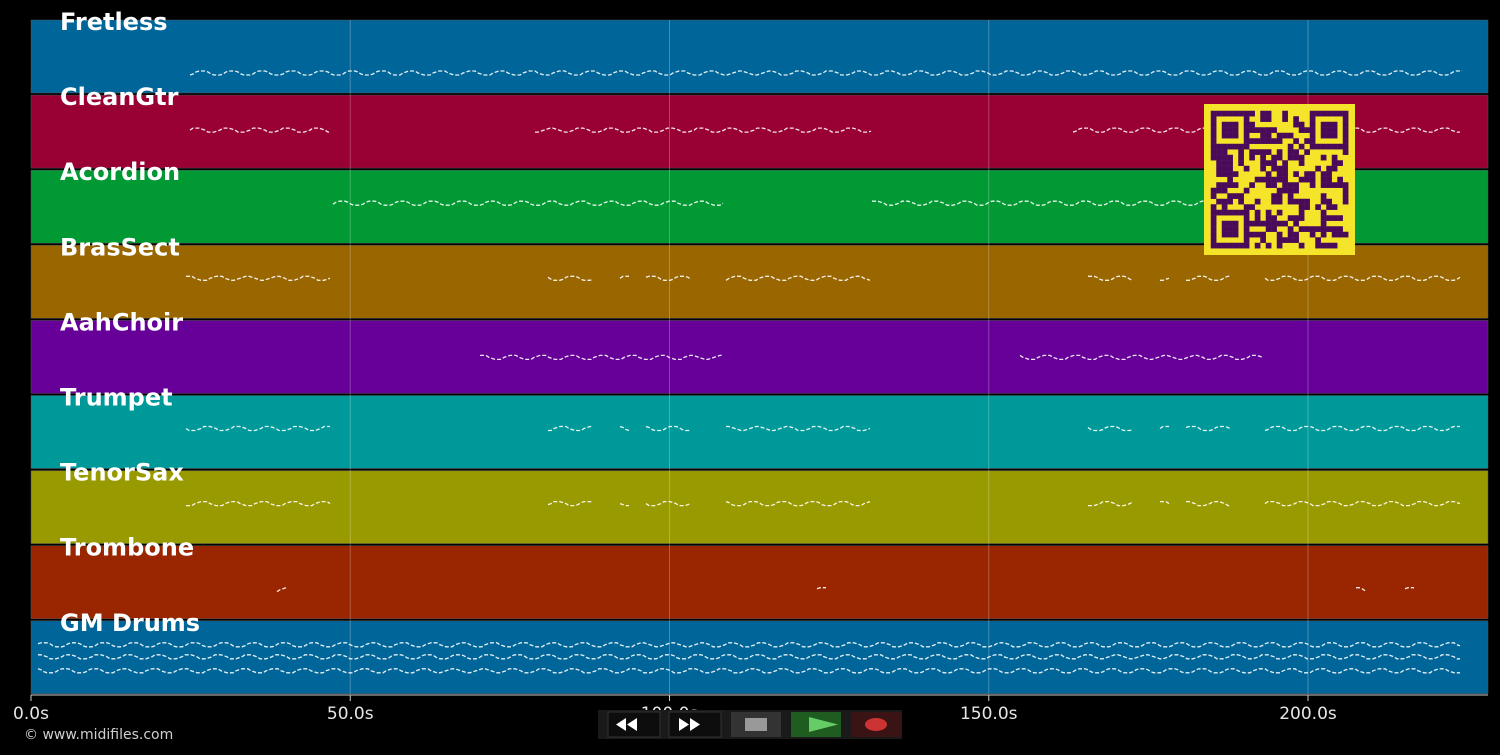 This screenshot has height=755, width=1500. What do you see at coordinates (120, 172) in the screenshot?
I see `track-name: Acordion` at bounding box center [120, 172].